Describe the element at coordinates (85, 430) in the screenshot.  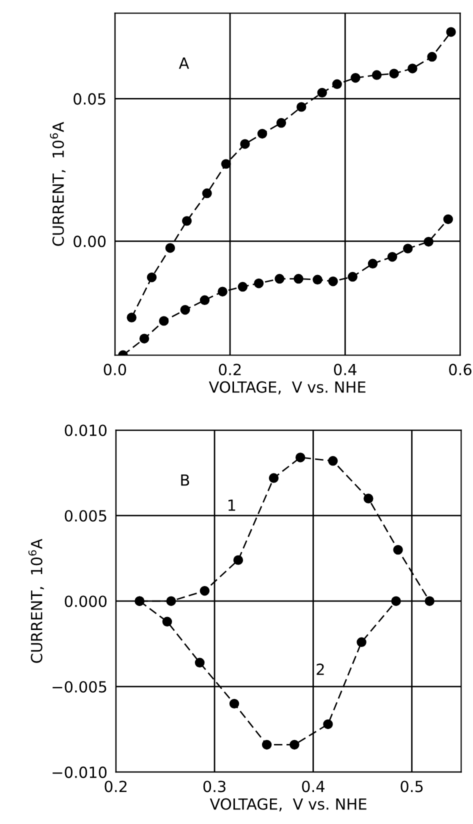
I see `y-tick-label: 0.010` at that location.